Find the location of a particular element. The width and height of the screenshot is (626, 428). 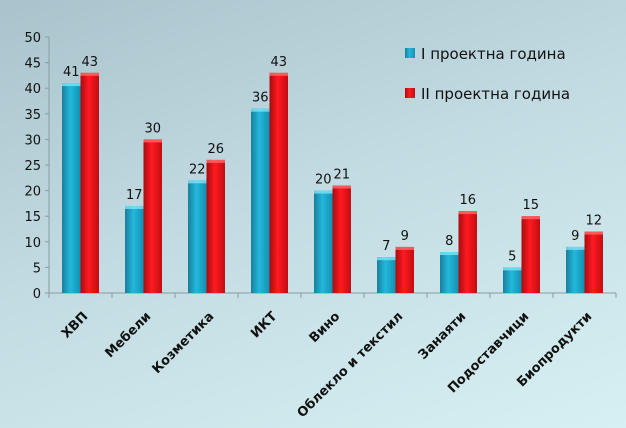

data-label: 12 is located at coordinates (593, 221).